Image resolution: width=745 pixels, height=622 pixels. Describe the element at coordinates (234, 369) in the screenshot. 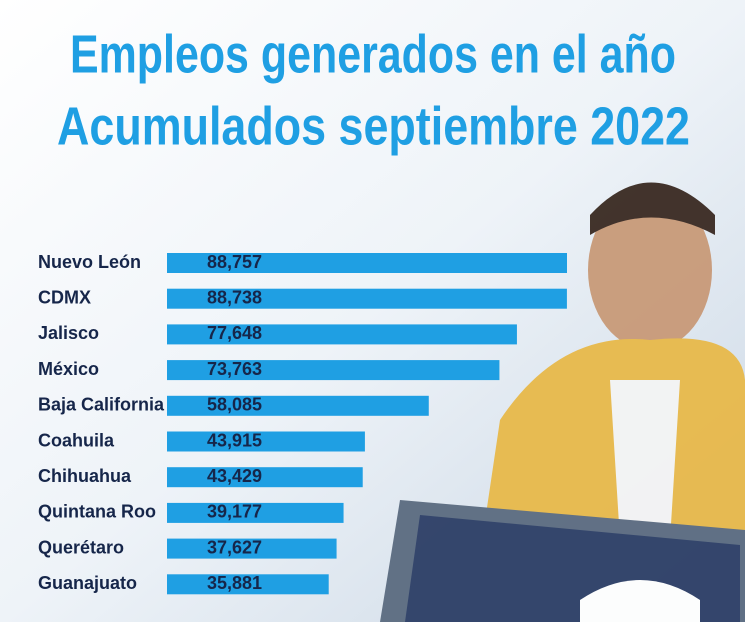

I see `value-label: 73,763` at that location.